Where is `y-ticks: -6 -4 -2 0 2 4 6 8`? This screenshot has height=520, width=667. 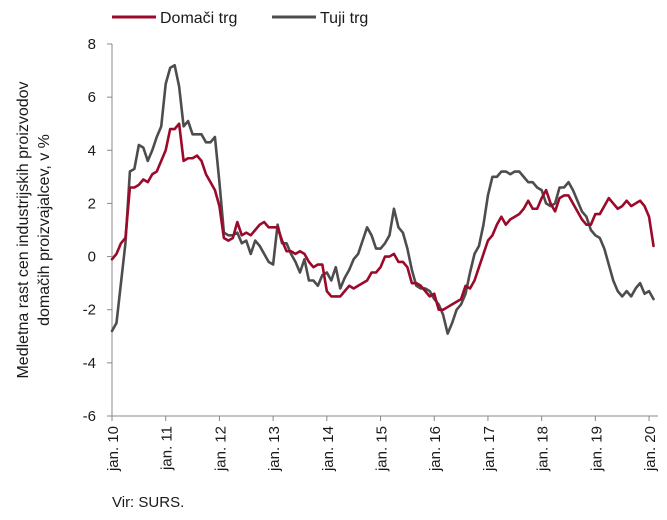
y-ticks: -6 -4 -2 0 2 4 6 8 is located at coordinates (97, 230).